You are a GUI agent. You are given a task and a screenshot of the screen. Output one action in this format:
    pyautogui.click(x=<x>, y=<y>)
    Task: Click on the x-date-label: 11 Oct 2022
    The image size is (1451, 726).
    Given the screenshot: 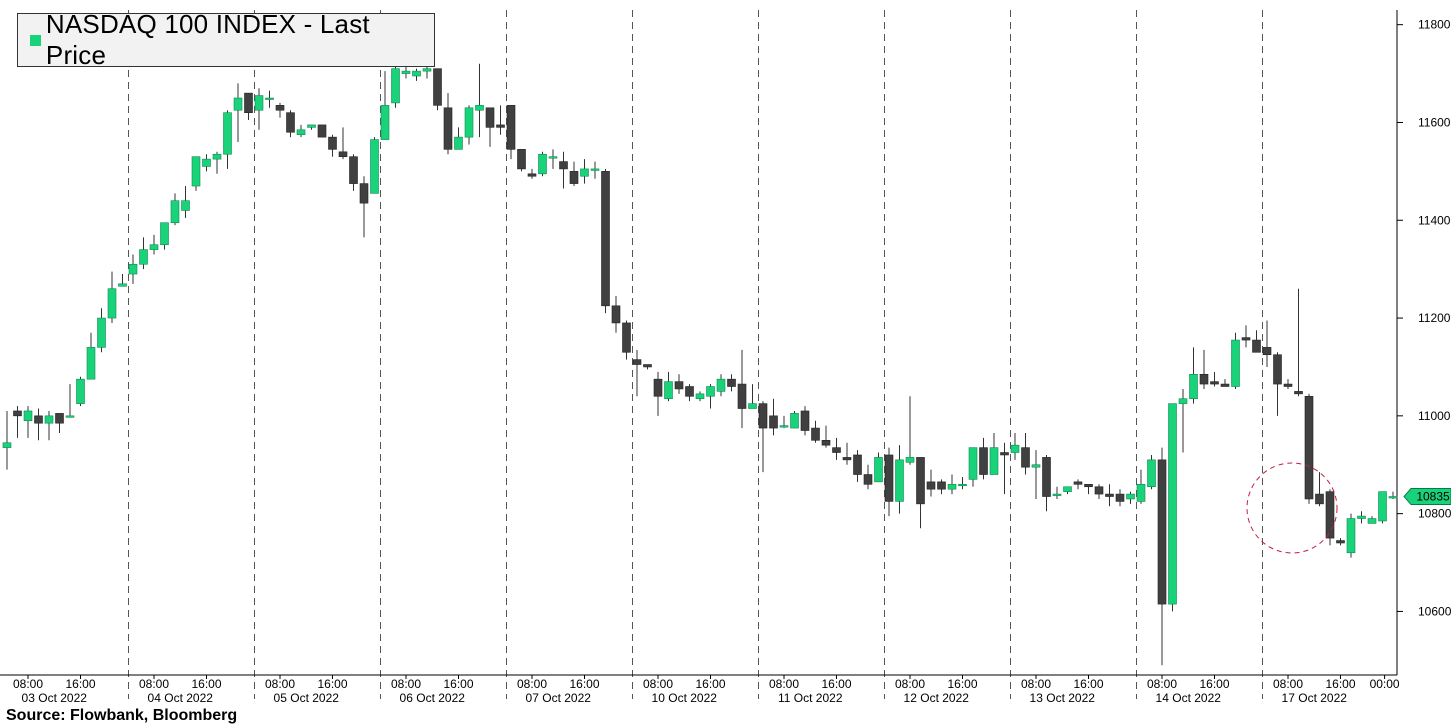 What is the action you would take?
    pyautogui.click(x=810, y=698)
    